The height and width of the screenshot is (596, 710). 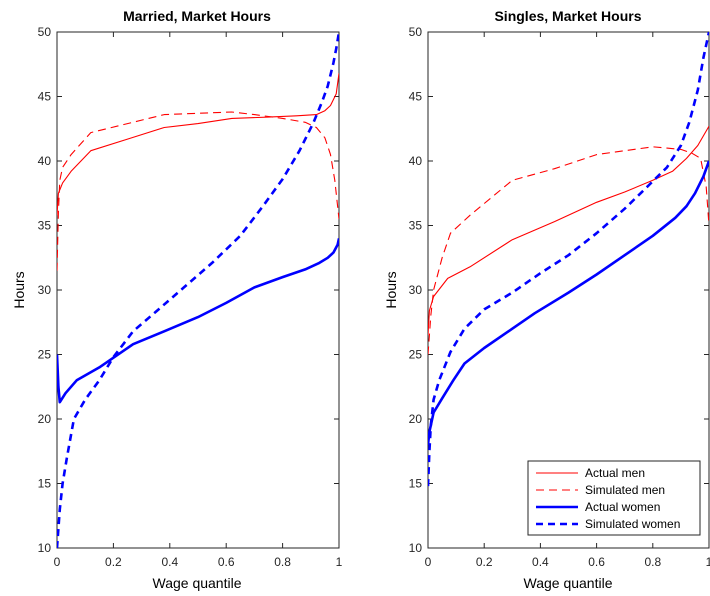 I want to click on legend-label-simulated-women: Simulated women, so click(x=632, y=524).